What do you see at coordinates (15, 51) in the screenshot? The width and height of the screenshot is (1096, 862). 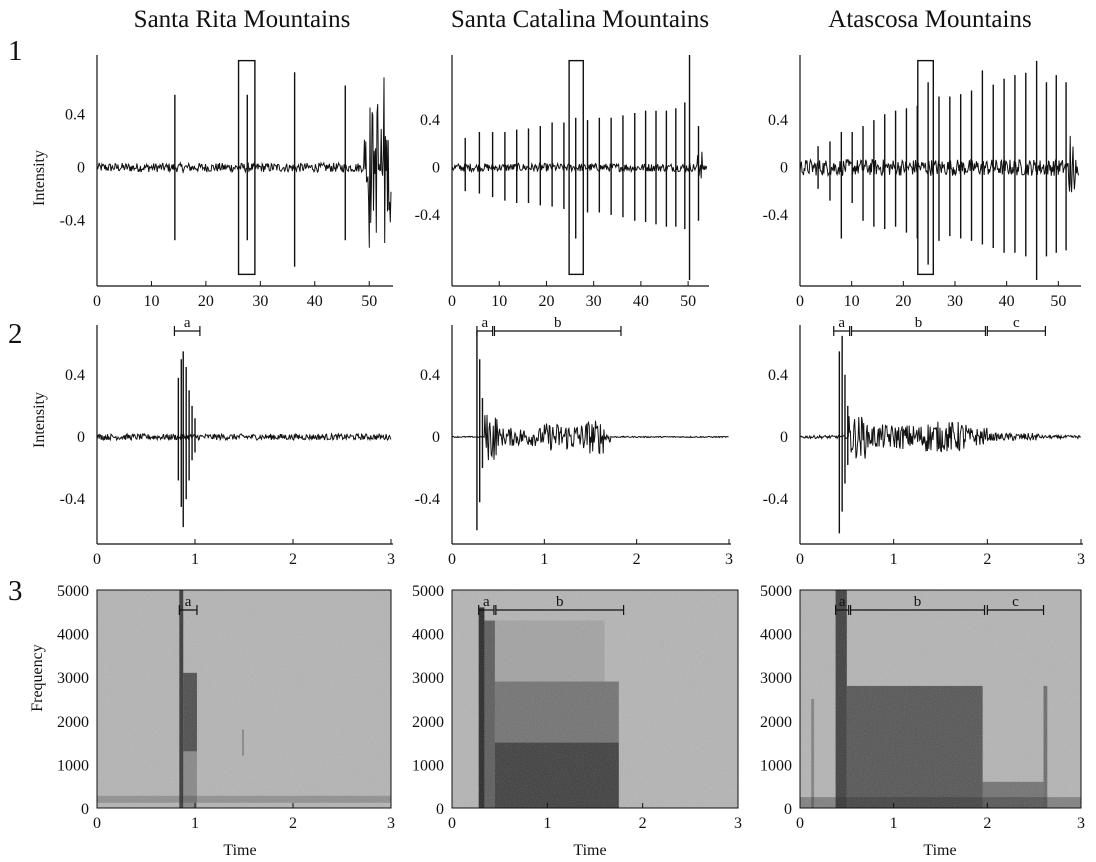 I see `row-label-1: 1` at bounding box center [15, 51].